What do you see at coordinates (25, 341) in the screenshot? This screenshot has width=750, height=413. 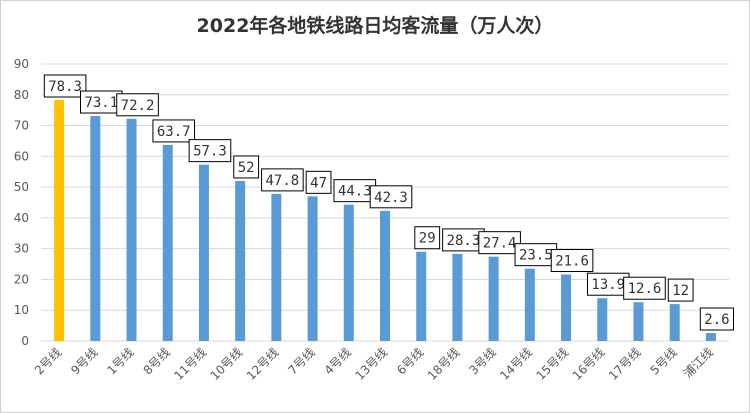 I see `y-tick-label: 0` at bounding box center [25, 341].